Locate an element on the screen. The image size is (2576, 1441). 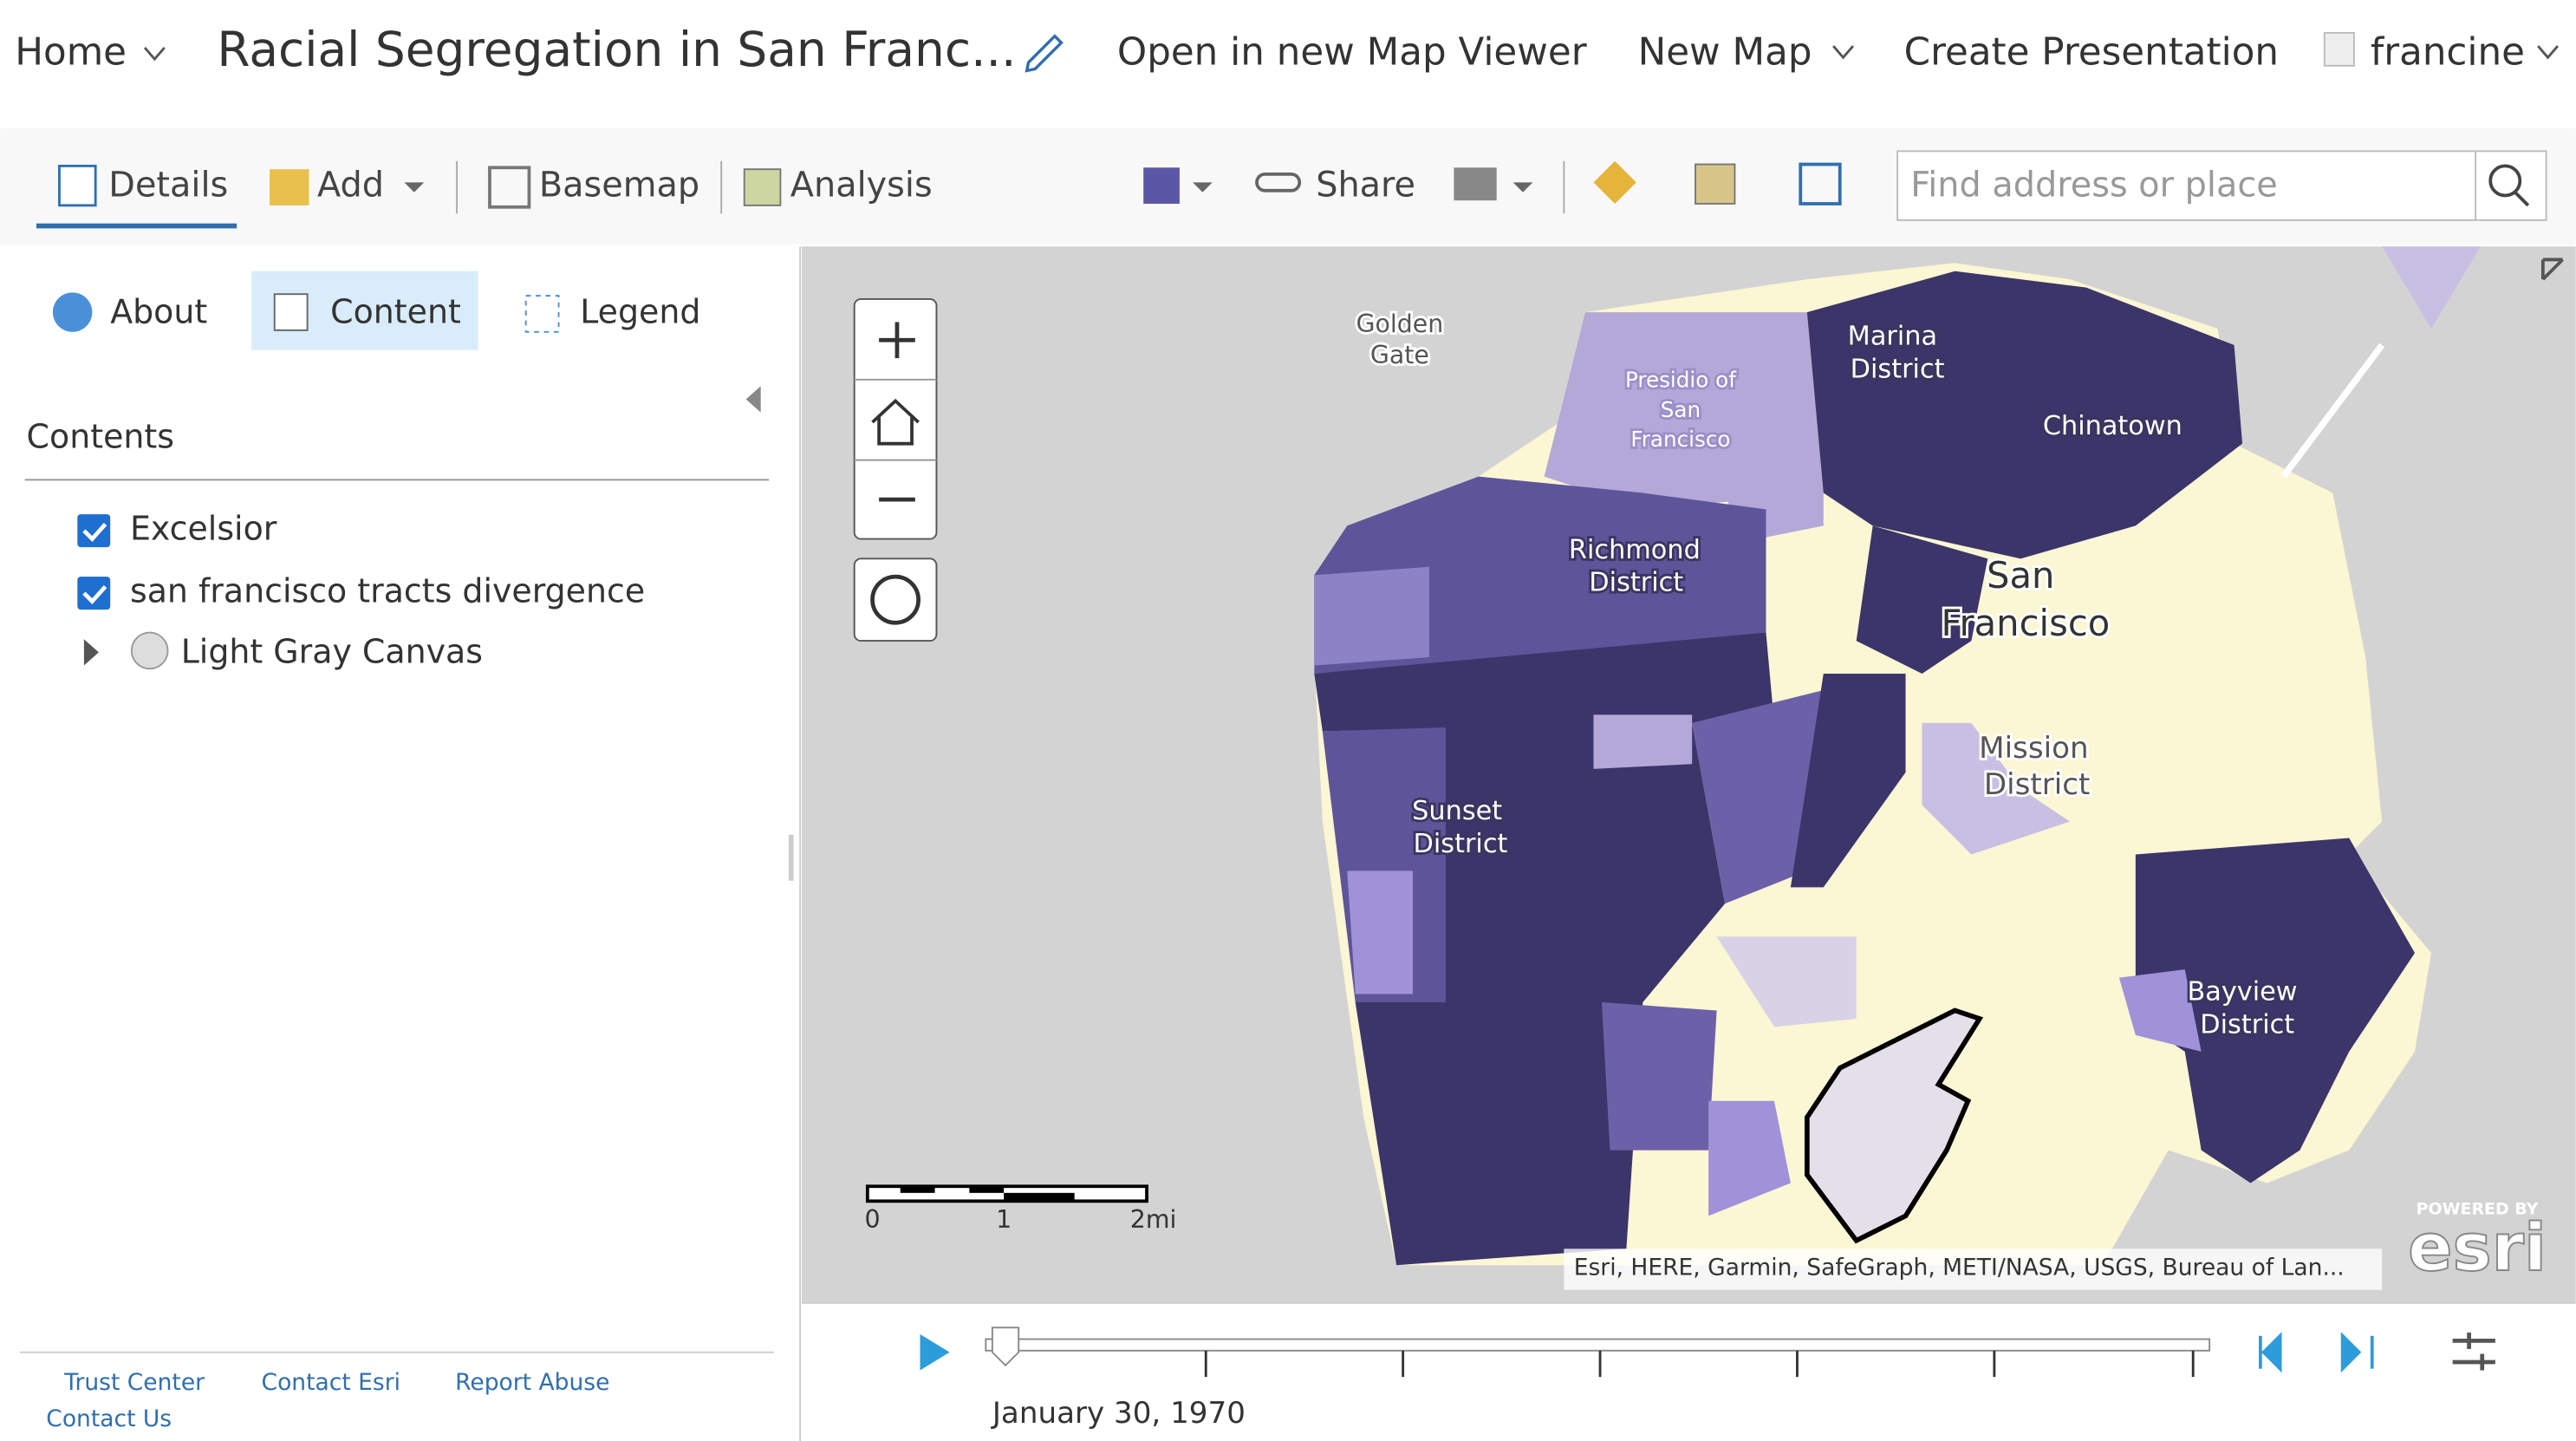
attribution-bar is located at coordinates (1973, 1270).